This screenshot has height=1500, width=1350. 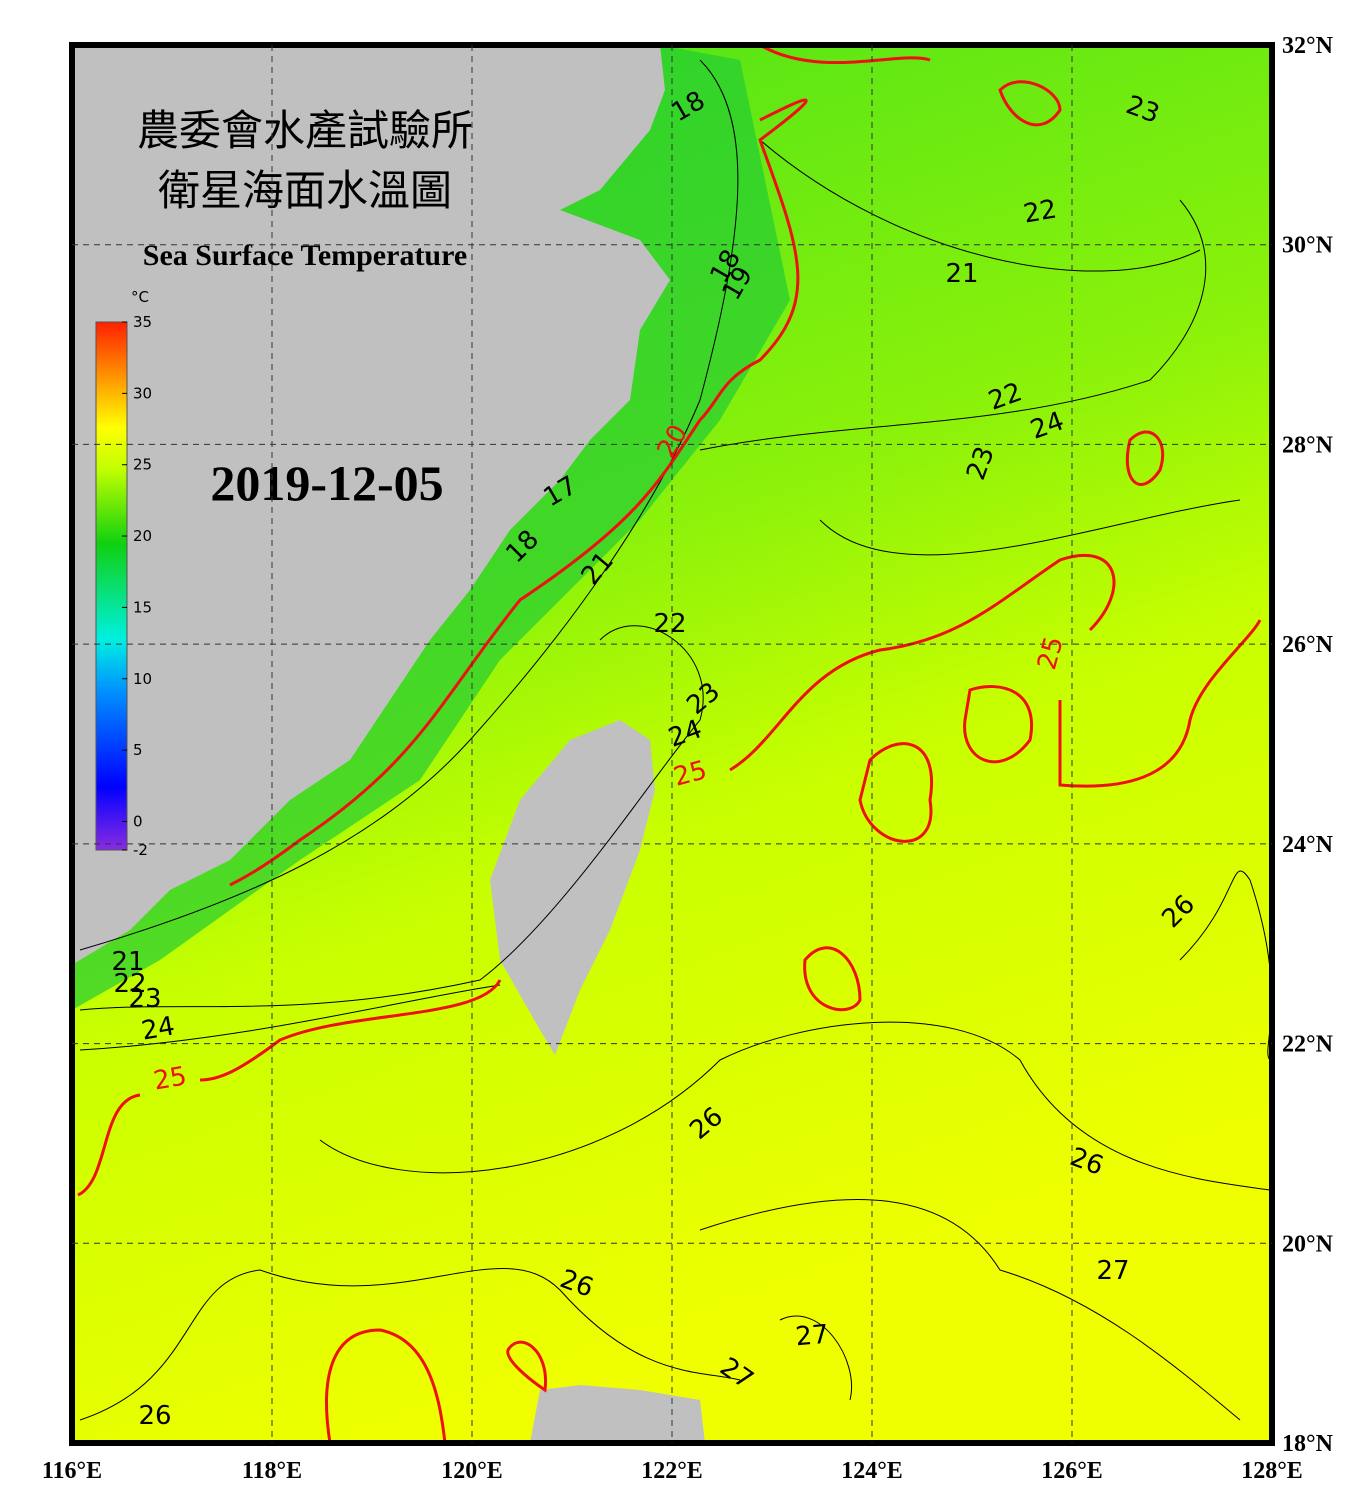 I want to click on lon-label: 126°E, so click(x=1072, y=1471).